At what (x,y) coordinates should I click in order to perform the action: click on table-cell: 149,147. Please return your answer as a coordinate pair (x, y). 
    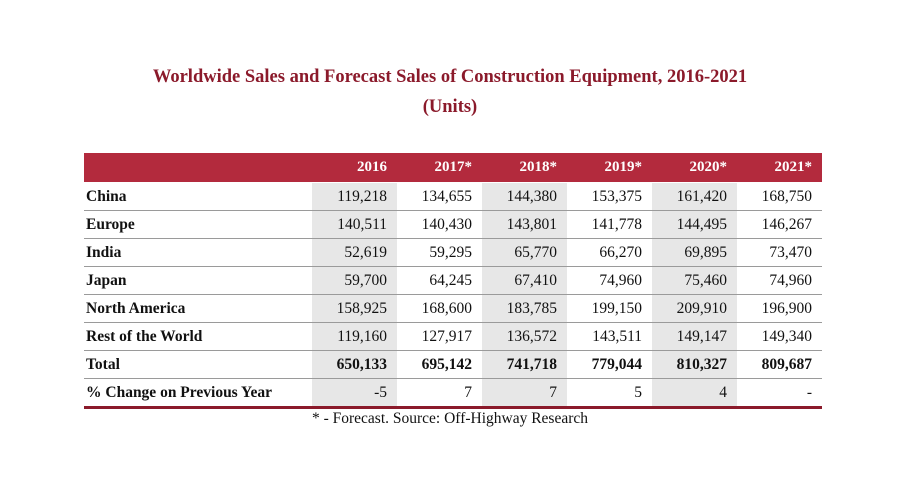
    Looking at the image, I should click on (694, 336).